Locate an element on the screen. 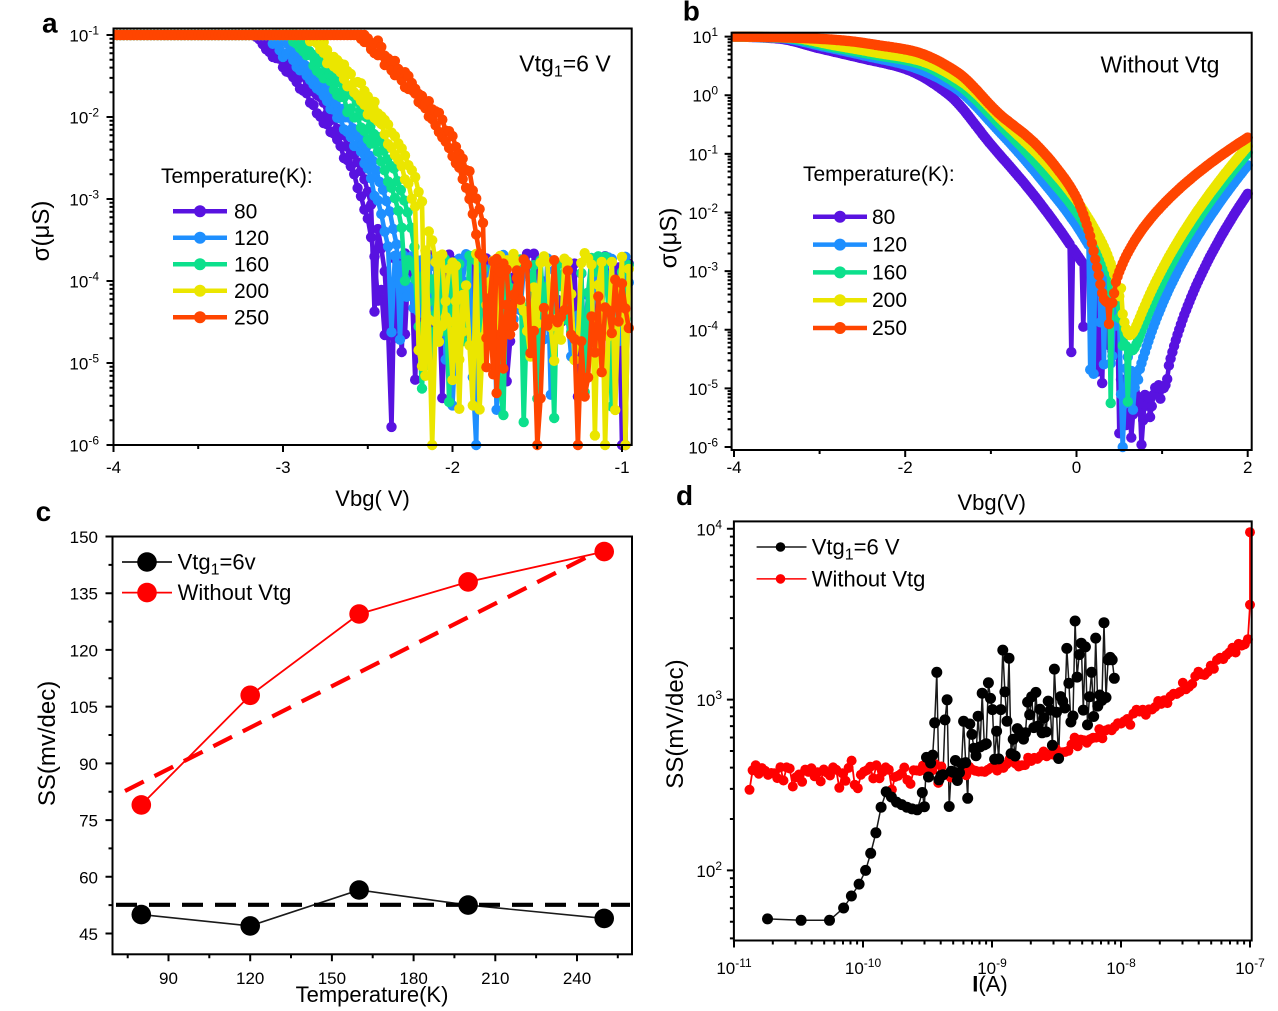 This screenshot has height=1011, width=1278. svg-text: 45 is located at coordinates (88, 934).